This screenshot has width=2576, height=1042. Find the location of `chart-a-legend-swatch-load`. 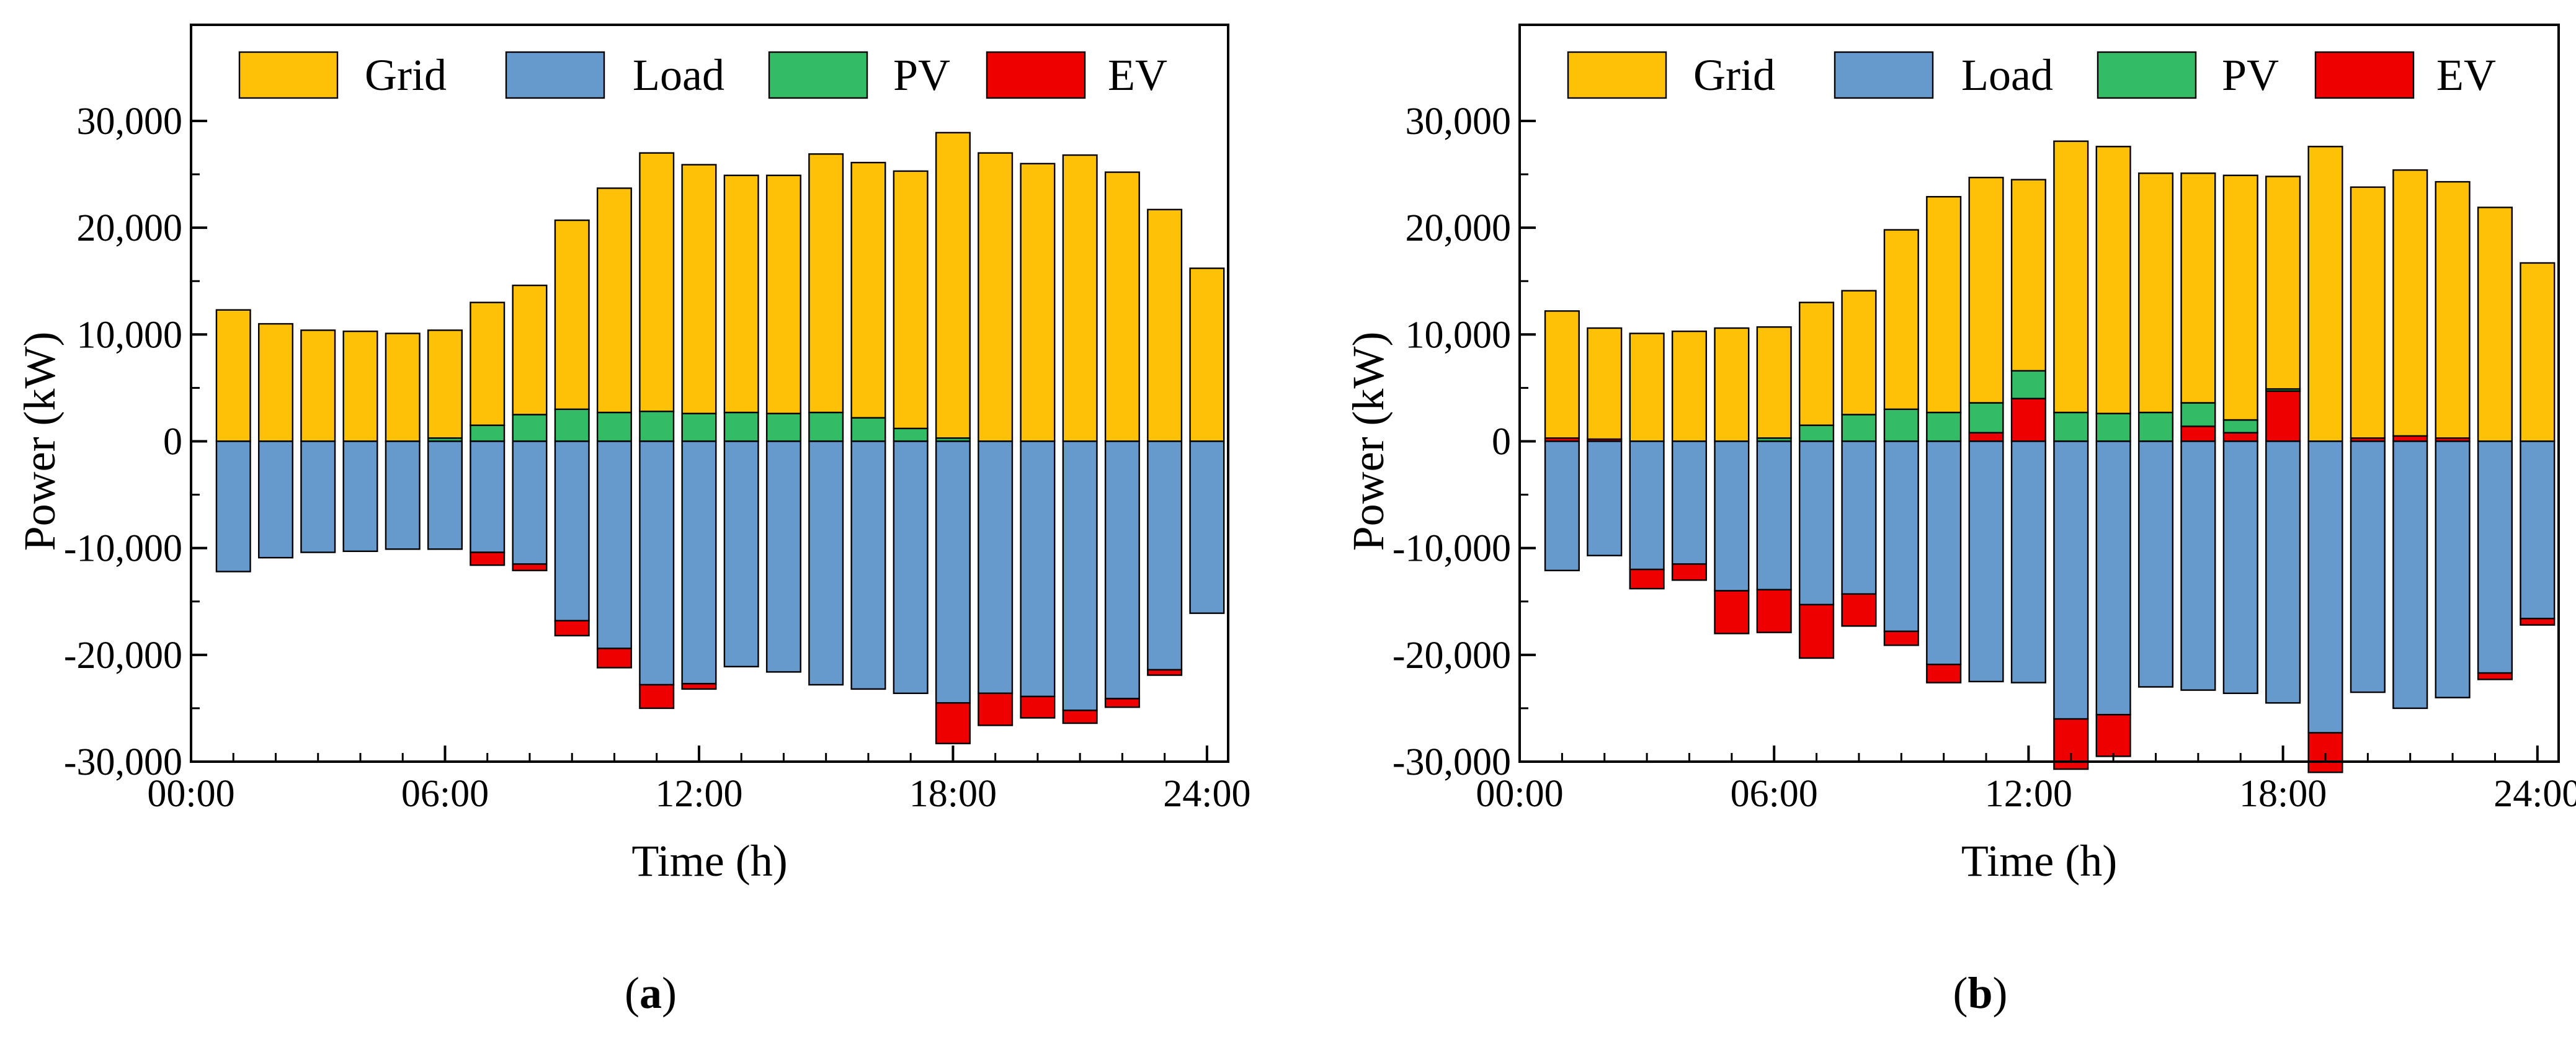

chart-a-legend-swatch-load is located at coordinates (555, 75).